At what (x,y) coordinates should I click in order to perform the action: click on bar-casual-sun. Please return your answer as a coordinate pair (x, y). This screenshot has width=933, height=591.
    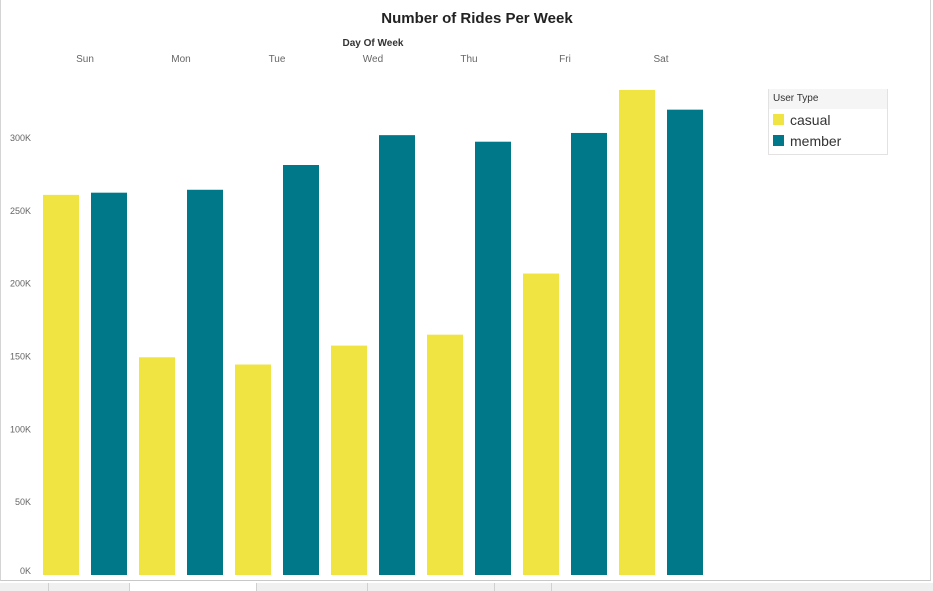
    Looking at the image, I should click on (61, 384).